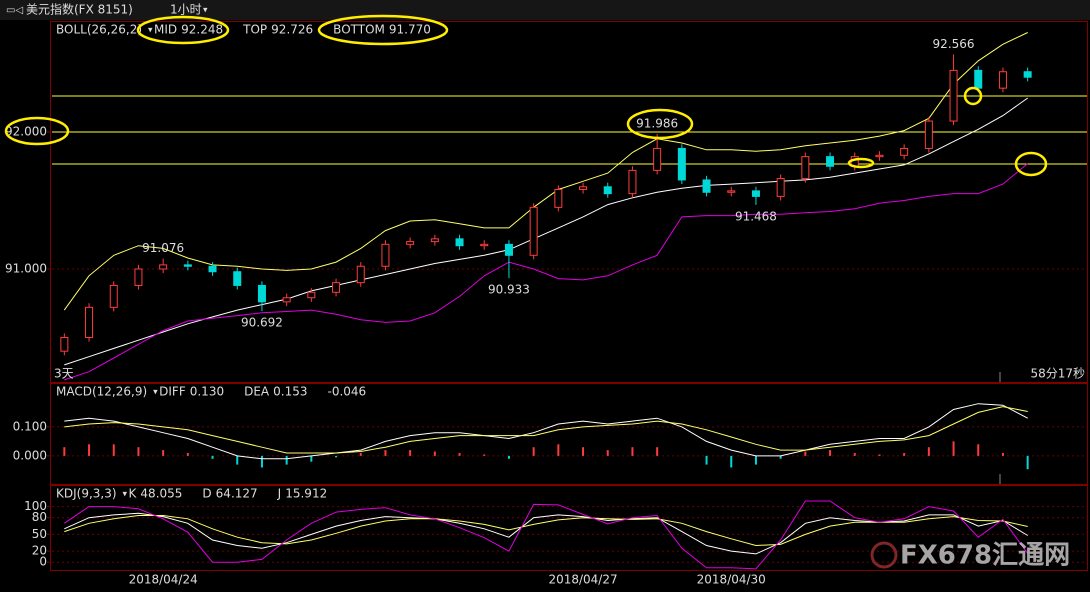 This screenshot has width=1090, height=592. I want to click on readout-name: K, so click(133, 494).